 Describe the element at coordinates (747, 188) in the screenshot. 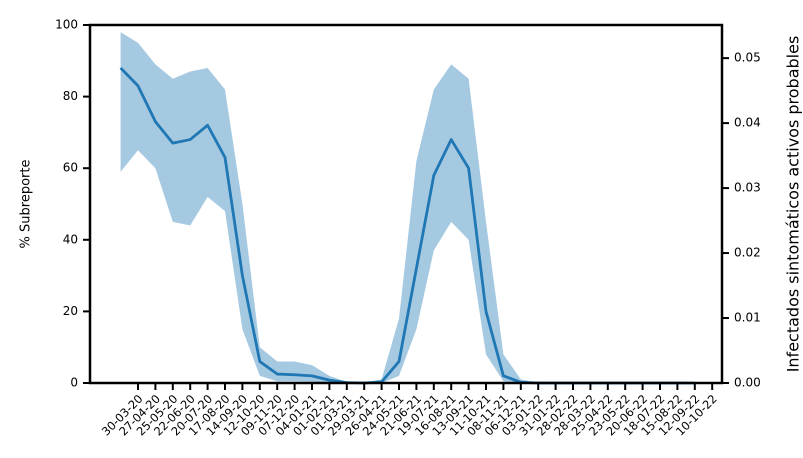

I see `y2-tick-label: 0.03` at that location.